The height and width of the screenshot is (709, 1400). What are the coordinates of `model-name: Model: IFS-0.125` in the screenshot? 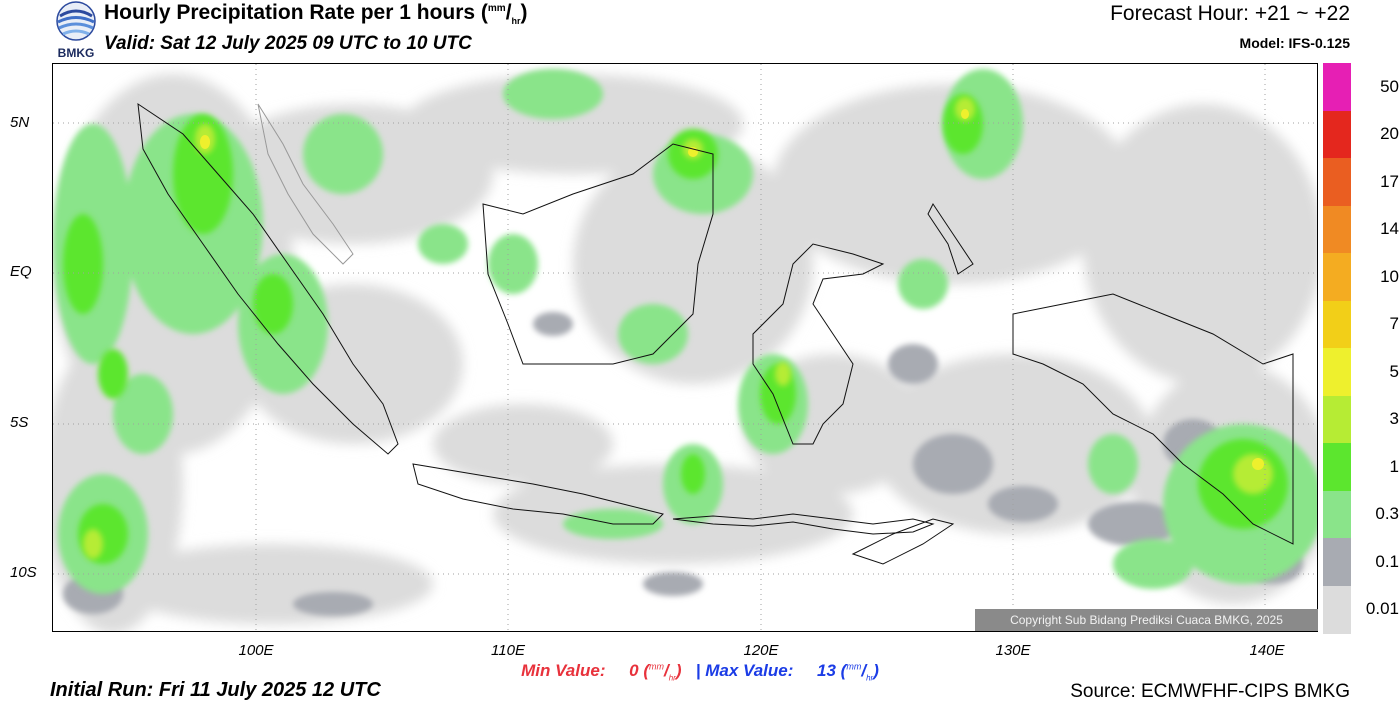 It's located at (1294, 43).